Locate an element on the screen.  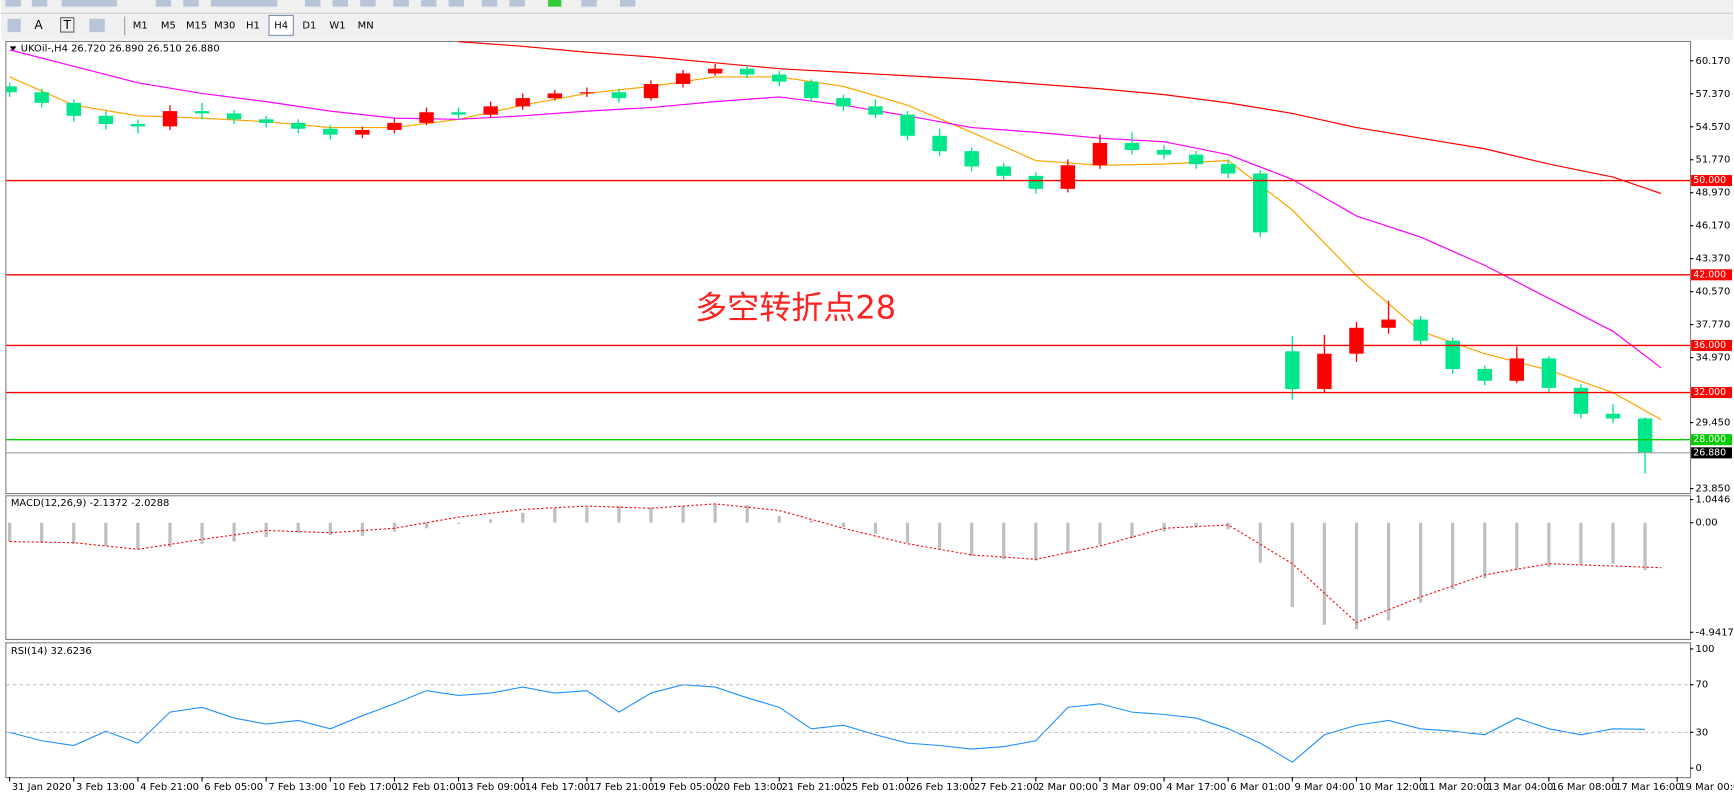
timeframe-button: H4 is located at coordinates (281, 25).